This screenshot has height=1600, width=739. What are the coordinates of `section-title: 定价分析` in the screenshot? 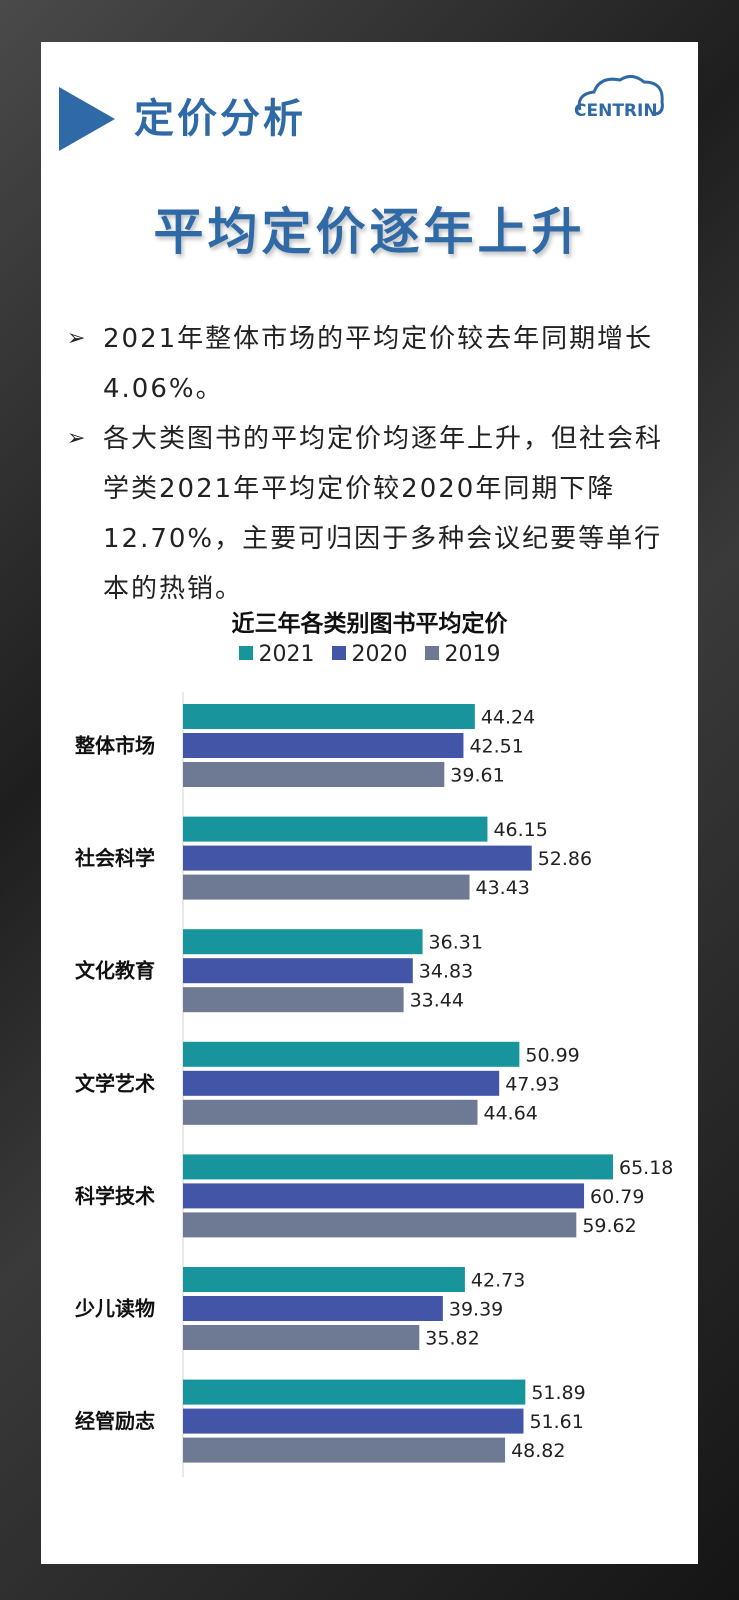 It's located at (220, 119).